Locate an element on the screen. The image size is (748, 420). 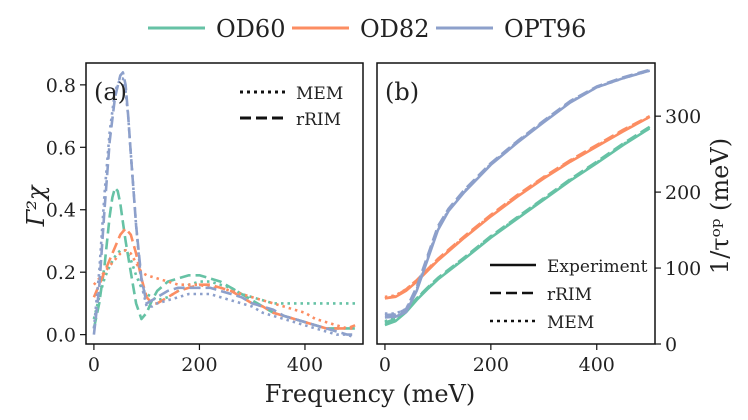
series-od82-mem-line is located at coordinates (224, 289).